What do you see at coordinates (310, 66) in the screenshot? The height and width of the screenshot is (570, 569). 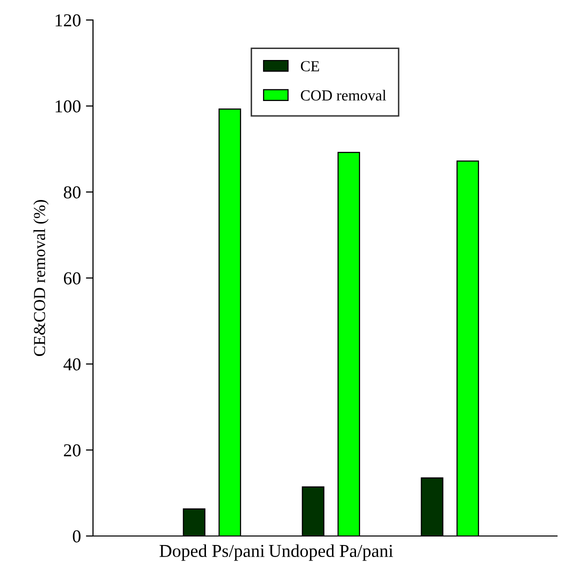 I see `legend-label: CE` at bounding box center [310, 66].